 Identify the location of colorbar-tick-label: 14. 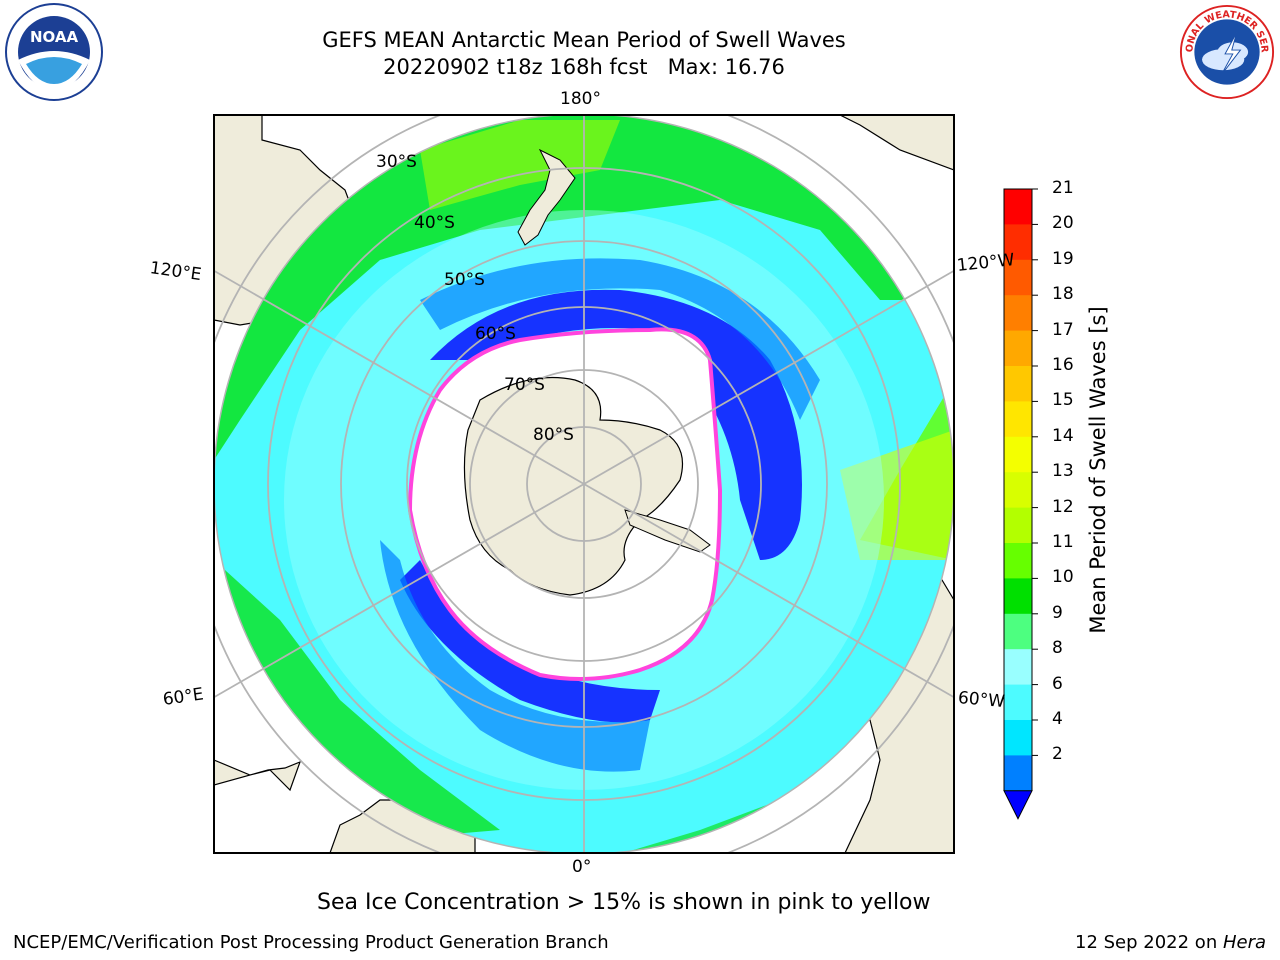
(1063, 435).